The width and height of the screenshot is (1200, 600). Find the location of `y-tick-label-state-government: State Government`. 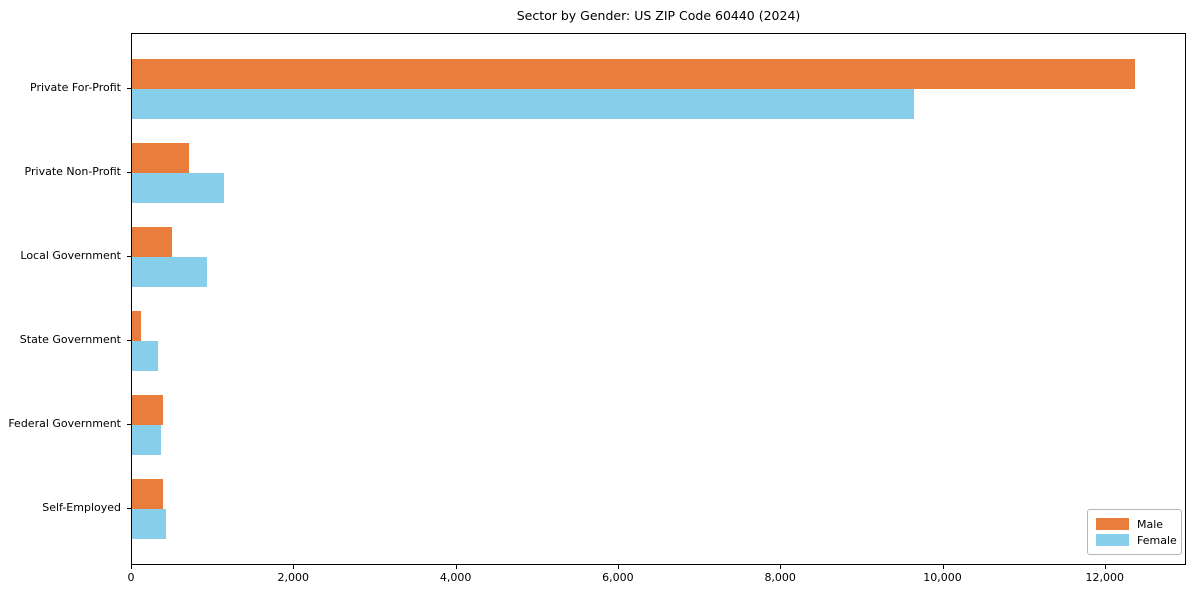

y-tick-label-state-government: State Government is located at coordinates (70, 339).